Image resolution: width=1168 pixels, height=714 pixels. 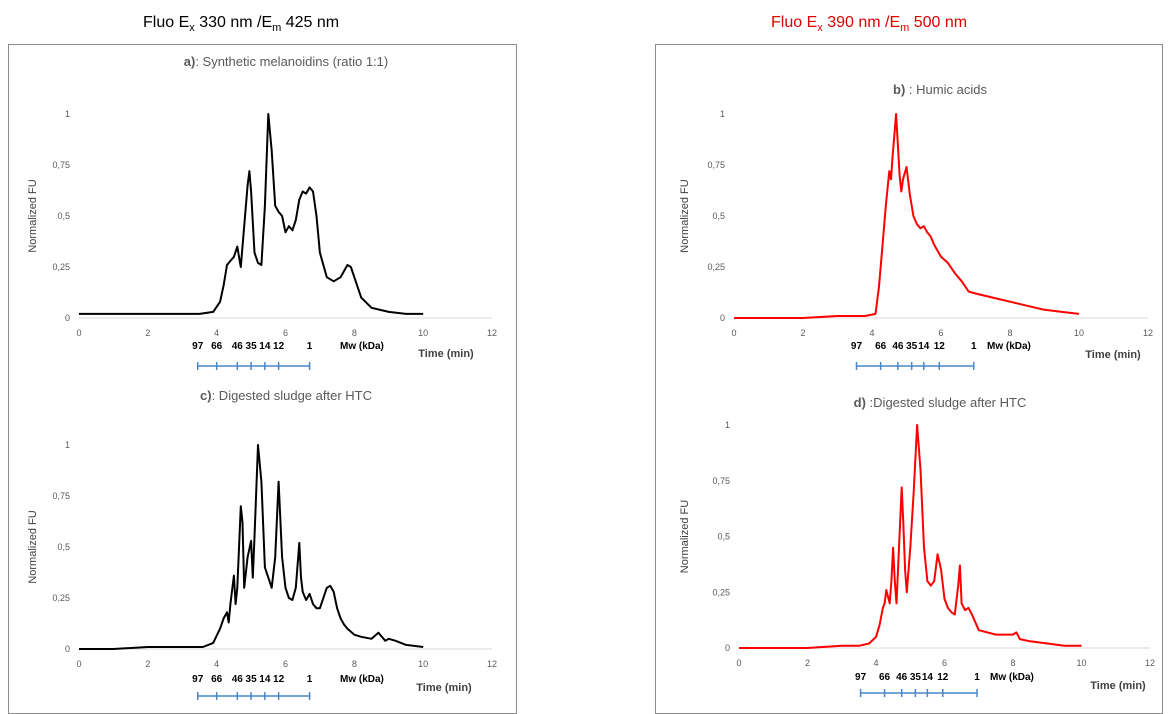 What do you see at coordinates (279, 679) in the screenshot?
I see `mw-marker-label-c: 12` at bounding box center [279, 679].